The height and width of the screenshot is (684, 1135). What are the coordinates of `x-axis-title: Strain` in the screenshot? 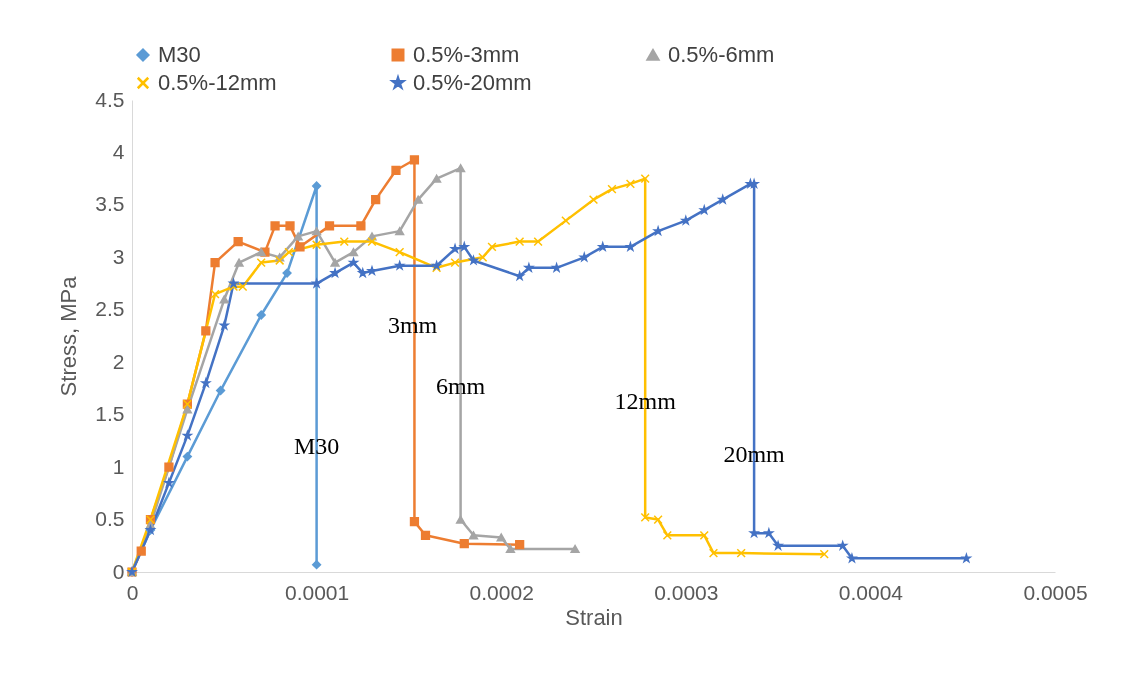 It's located at (594, 617).